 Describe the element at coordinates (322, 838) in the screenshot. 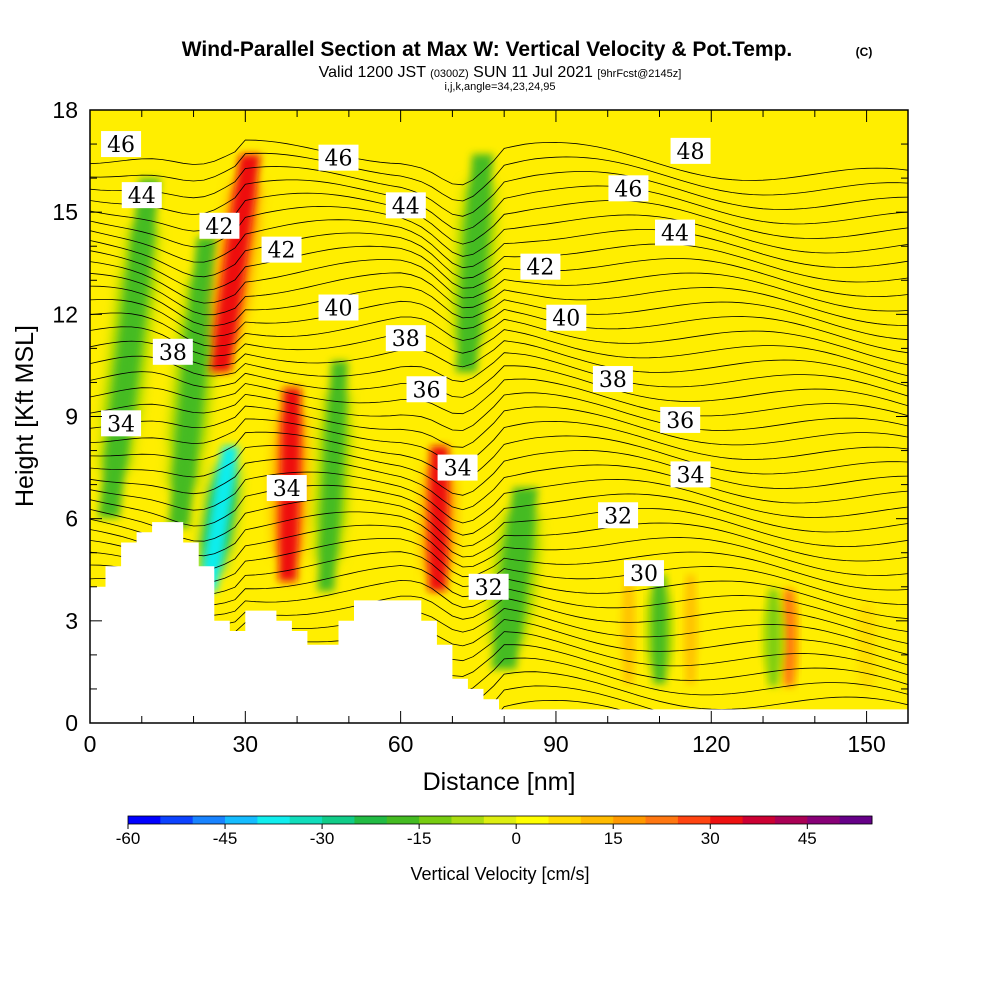

I see `colorbar-label: -30` at that location.